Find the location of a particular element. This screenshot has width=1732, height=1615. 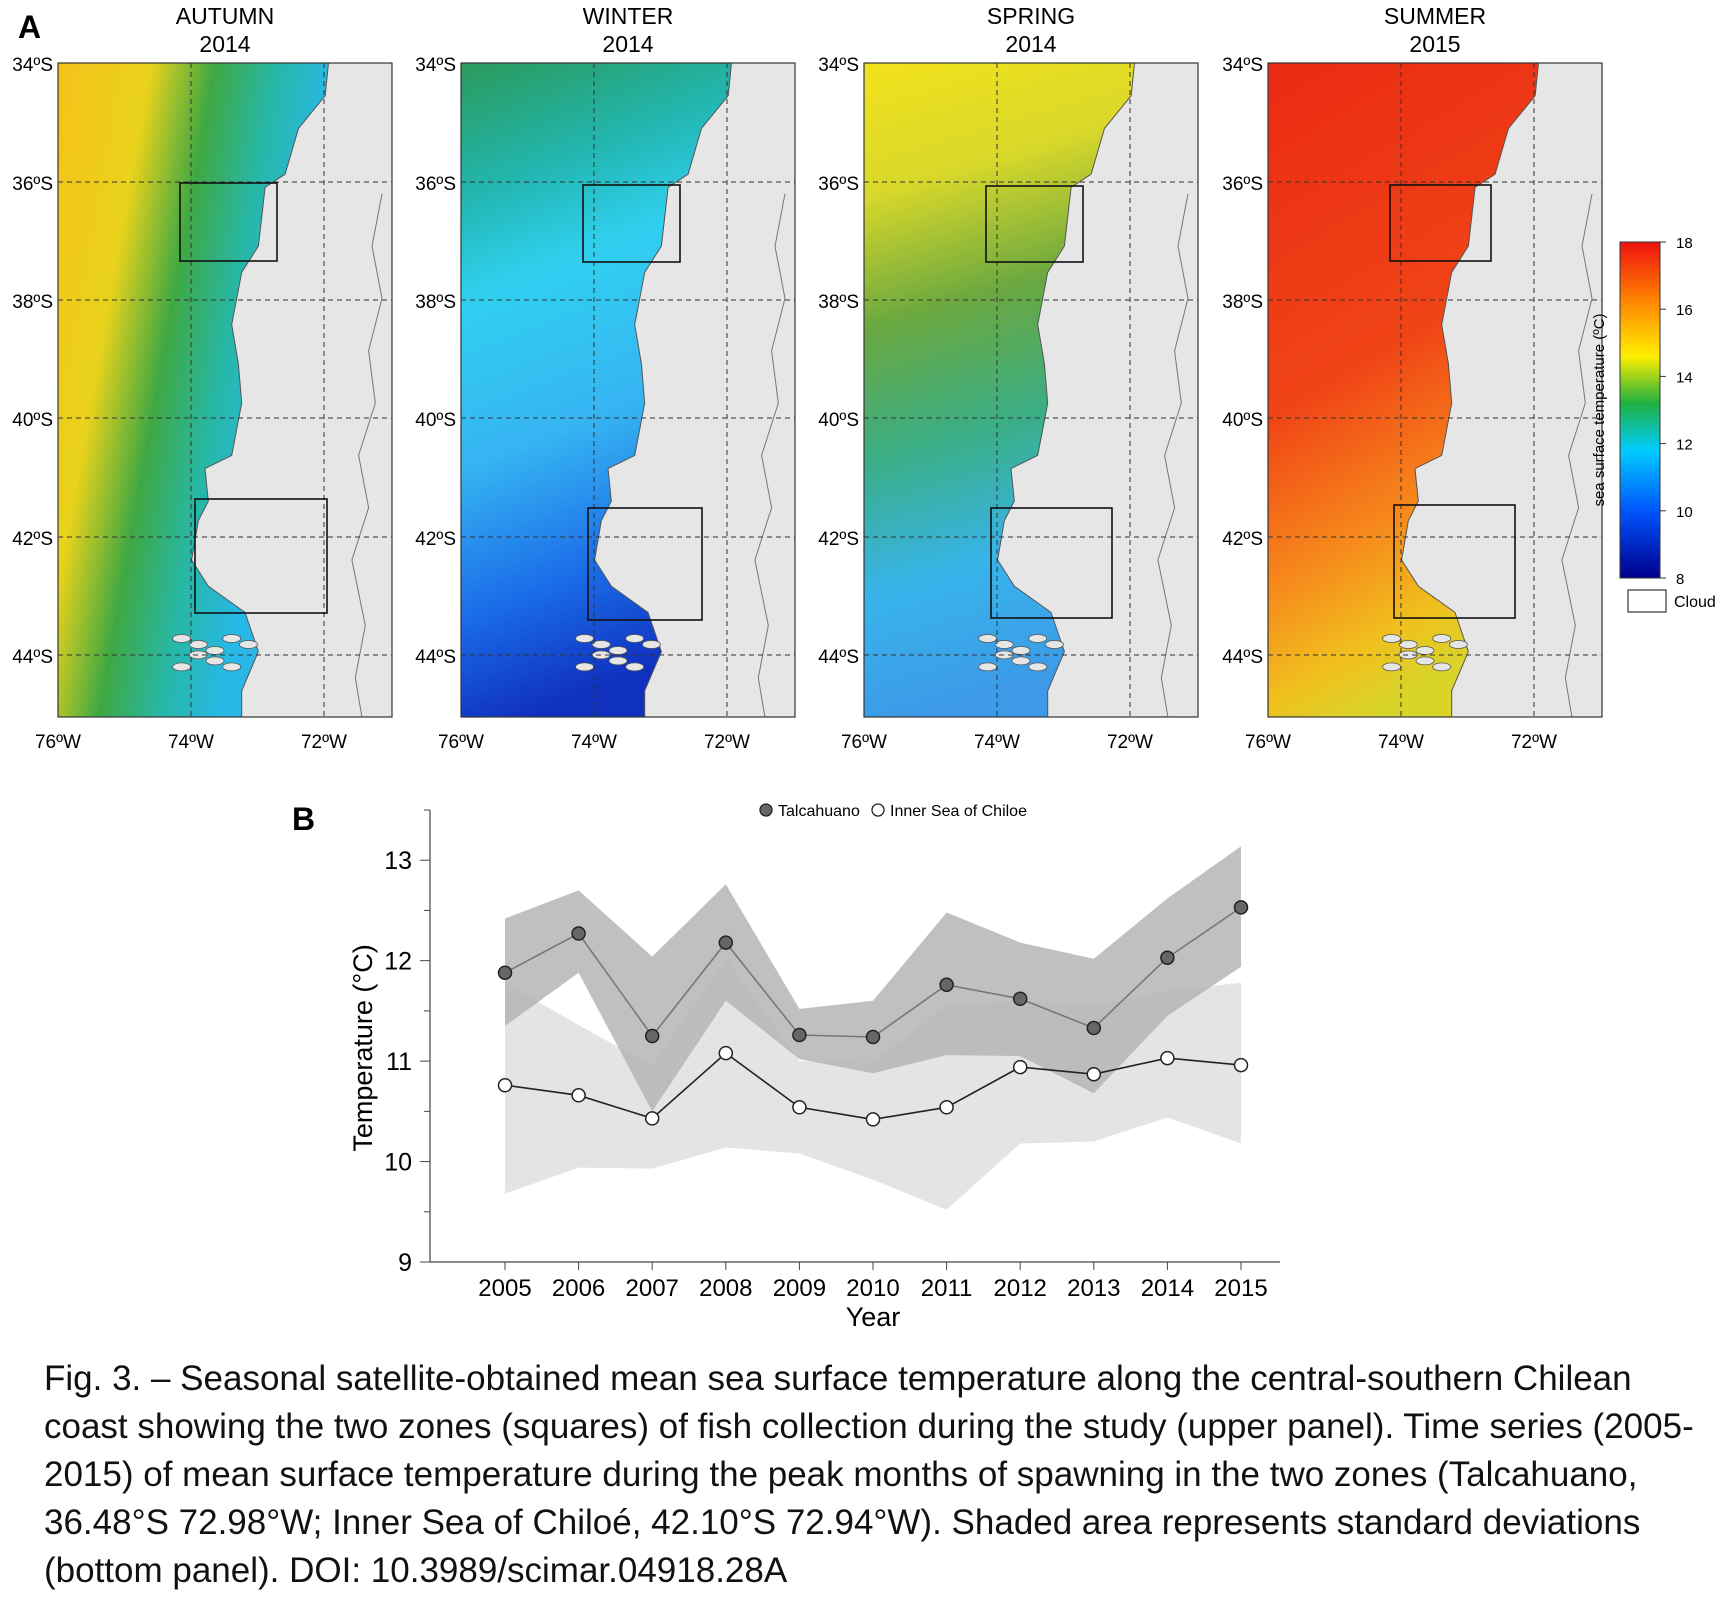

map-season-title: SPRING is located at coordinates (1031, 16).